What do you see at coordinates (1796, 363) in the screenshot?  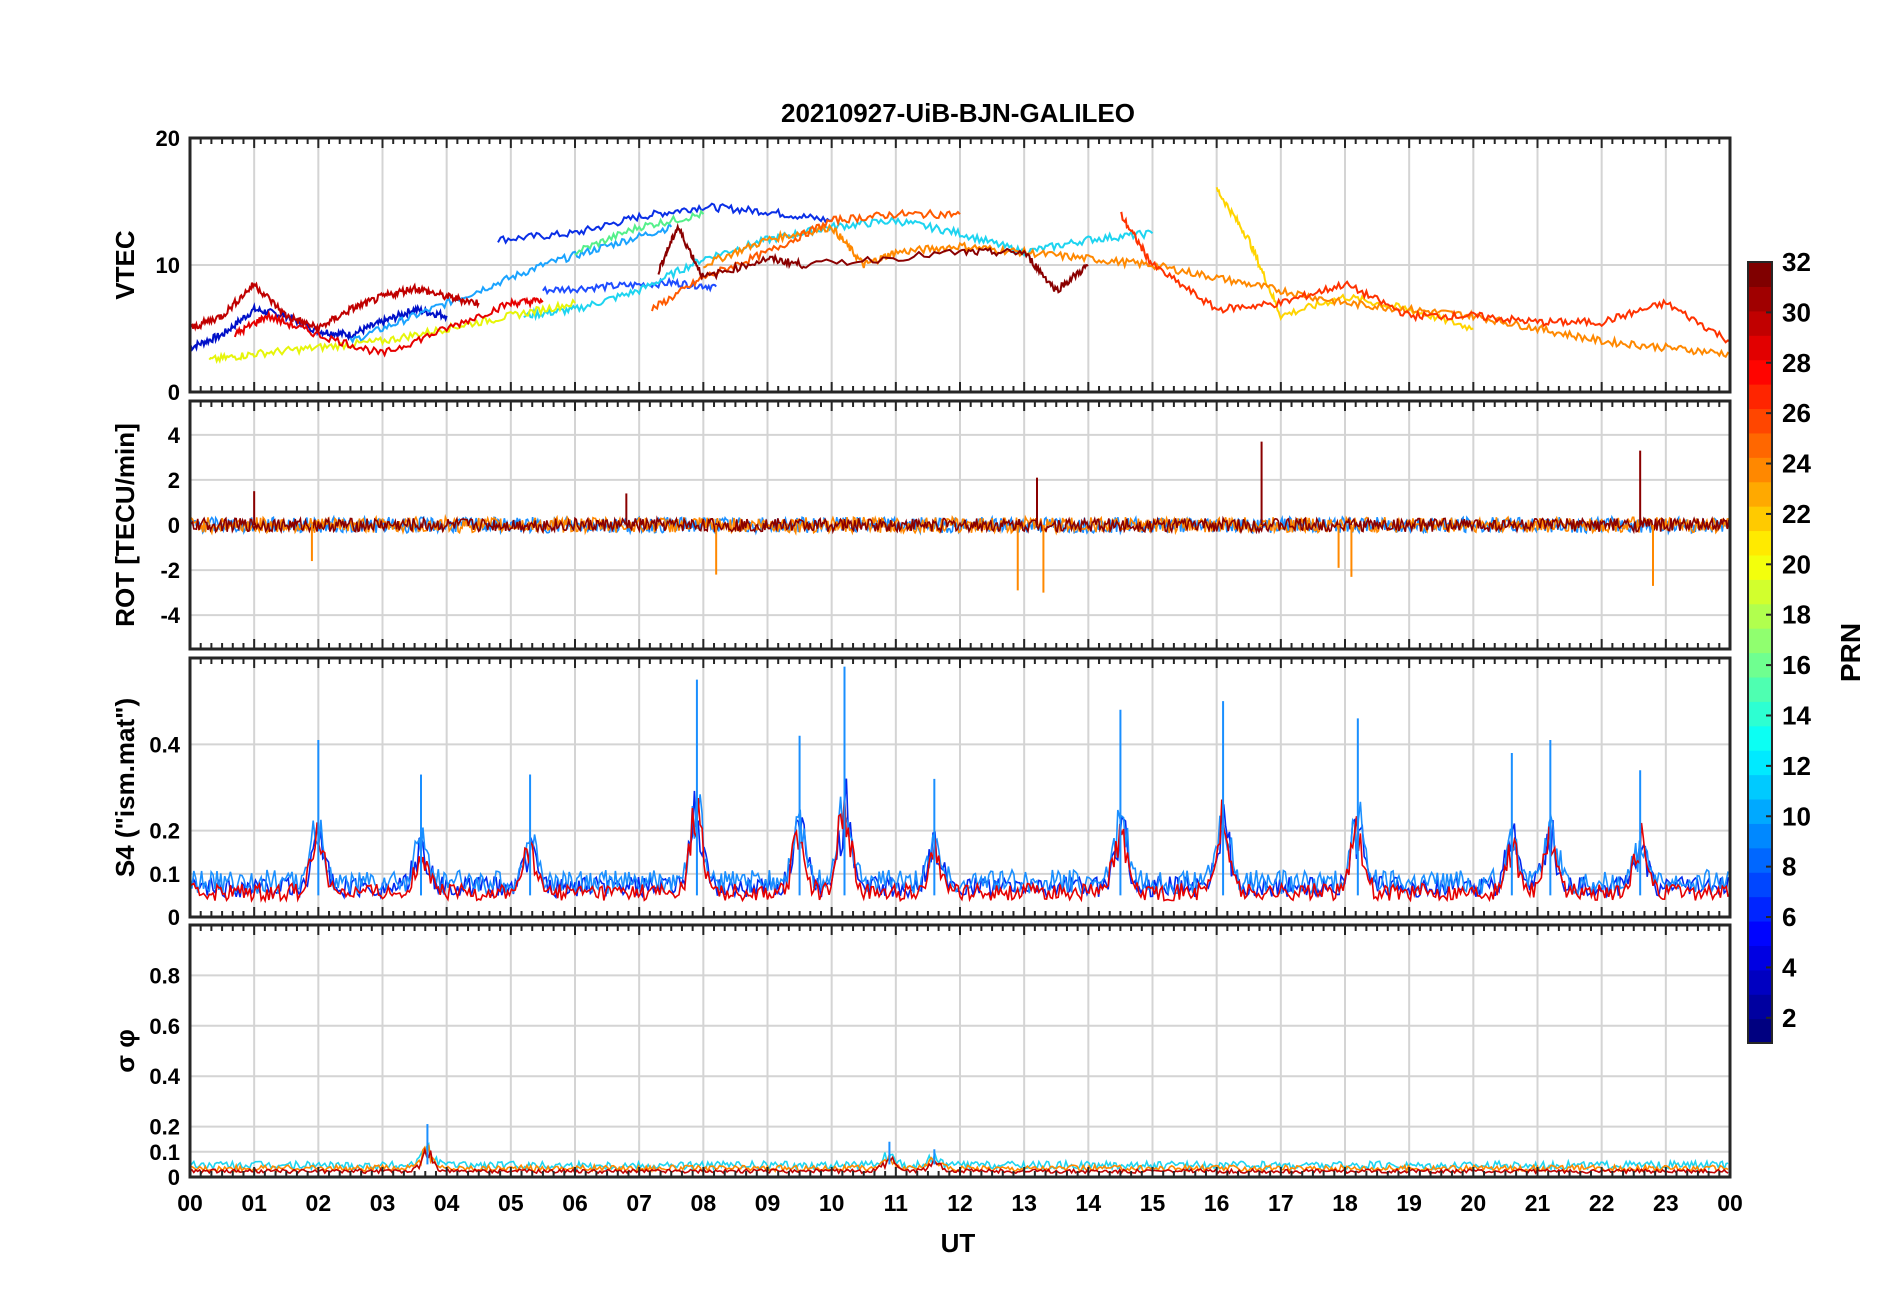 I see `colorbar-tick-label: 28` at bounding box center [1796, 363].